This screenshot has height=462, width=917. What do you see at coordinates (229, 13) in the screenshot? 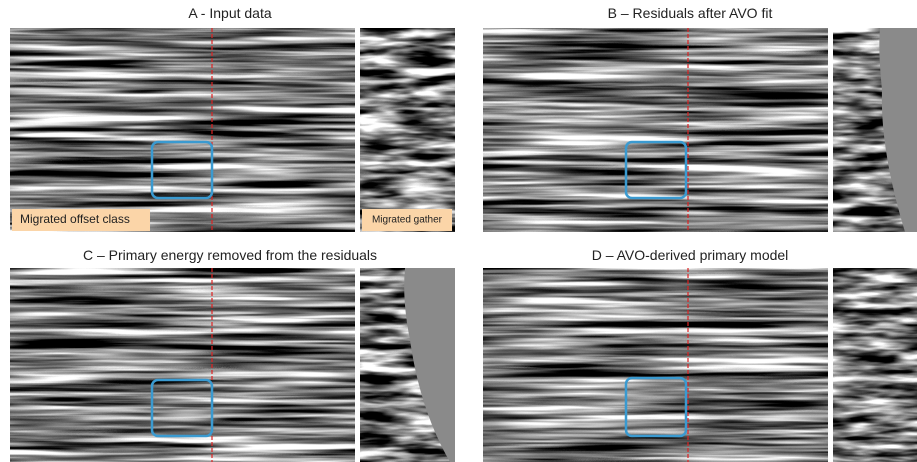
I see `panel-title: A - Input data` at bounding box center [229, 13].